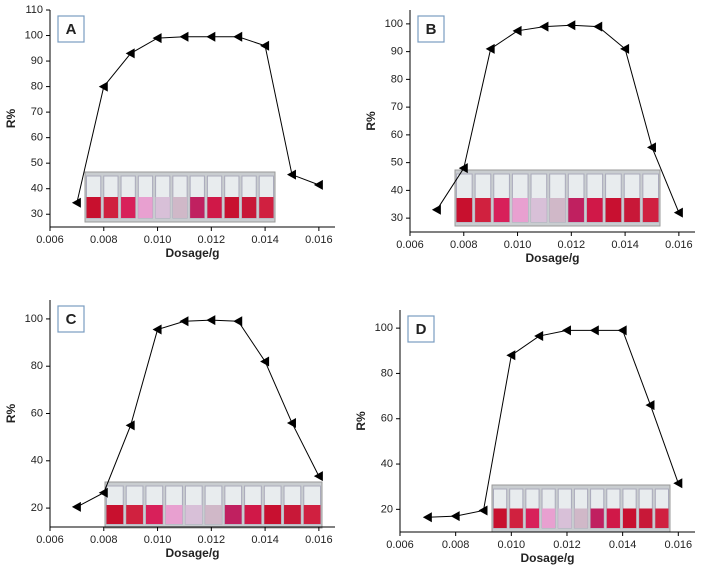 This screenshot has width=709, height=577. What do you see at coordinates (37, 163) in the screenshot?
I see `y-tick-label: 50` at bounding box center [37, 163].